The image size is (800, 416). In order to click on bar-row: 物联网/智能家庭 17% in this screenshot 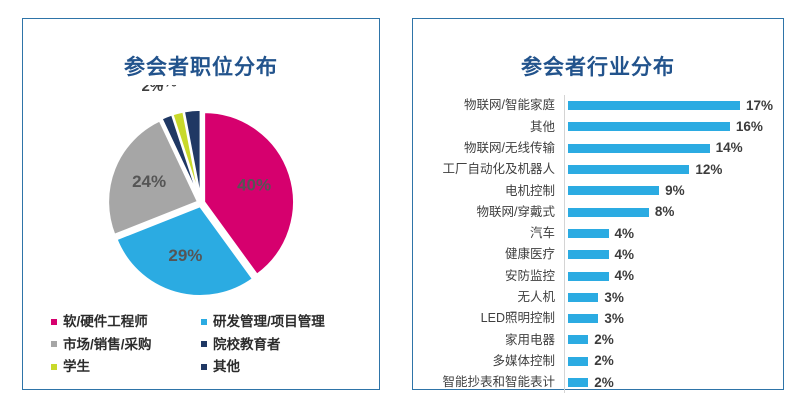, I will do `click(598, 106)`.